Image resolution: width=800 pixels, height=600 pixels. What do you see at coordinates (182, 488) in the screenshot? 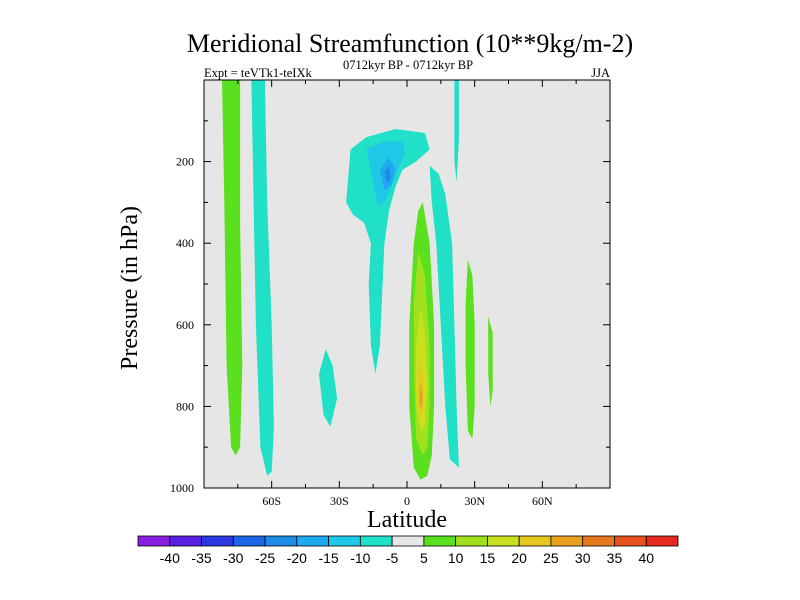
I see `y-tick-label: 1000` at bounding box center [182, 488].